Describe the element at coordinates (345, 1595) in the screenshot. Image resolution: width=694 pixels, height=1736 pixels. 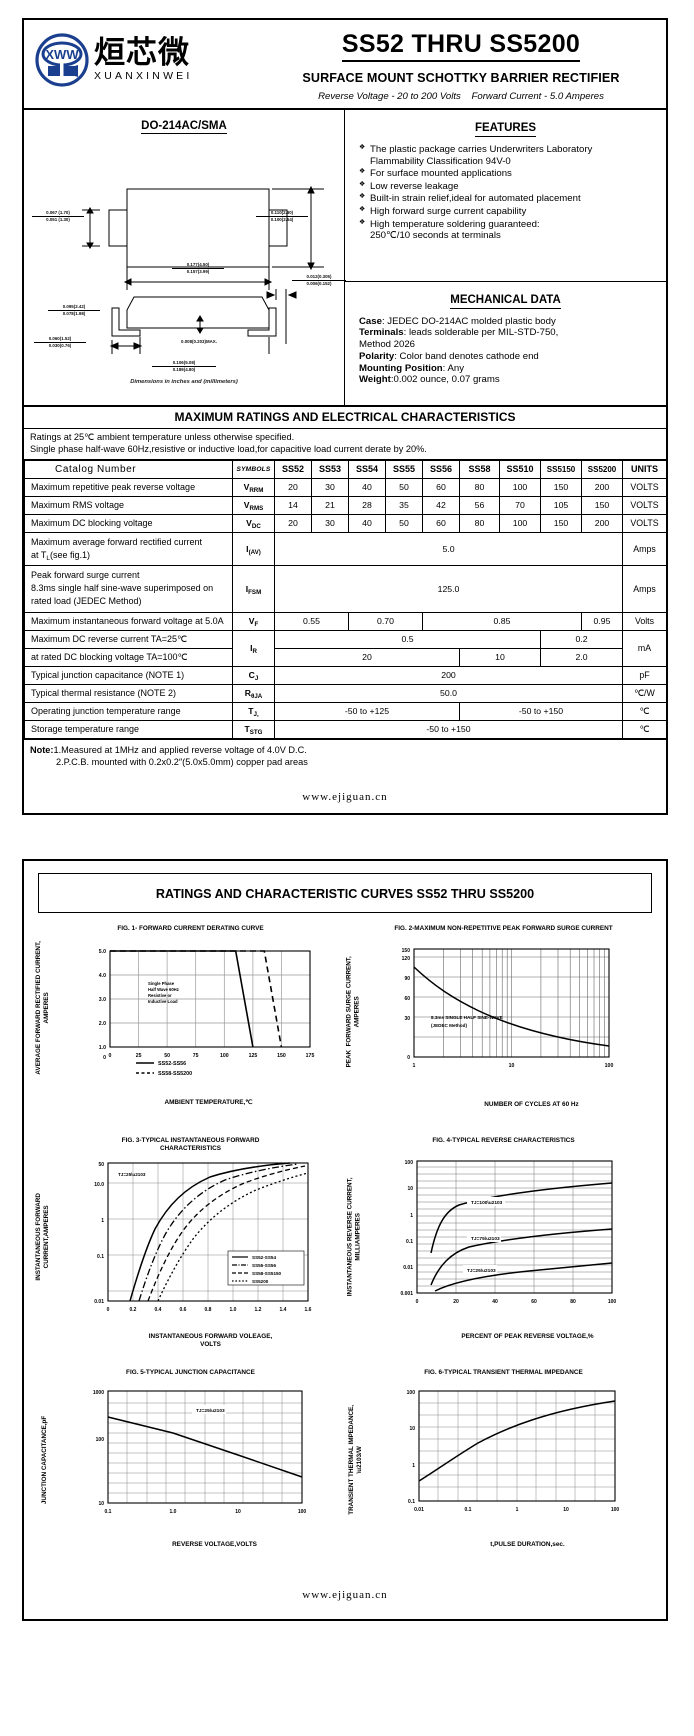
I see `footer-url-page2: www.ejiguan.cn` at that location.